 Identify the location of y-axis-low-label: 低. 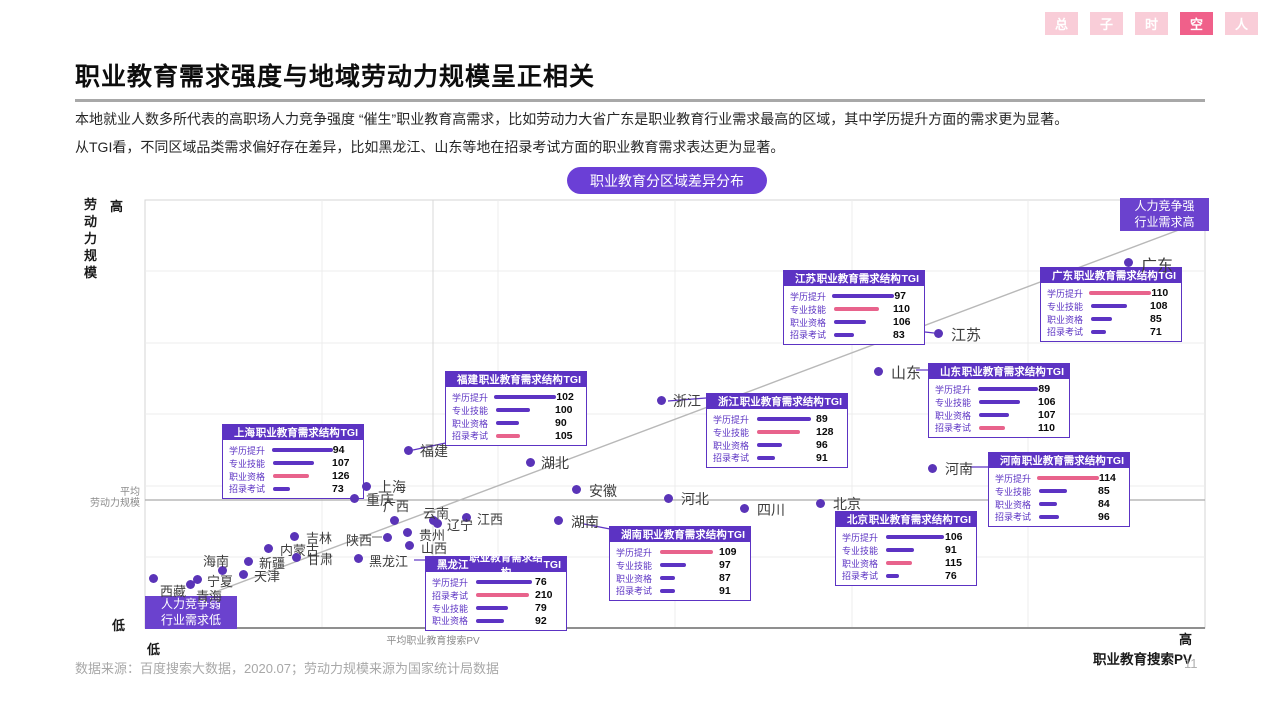
(119, 625).